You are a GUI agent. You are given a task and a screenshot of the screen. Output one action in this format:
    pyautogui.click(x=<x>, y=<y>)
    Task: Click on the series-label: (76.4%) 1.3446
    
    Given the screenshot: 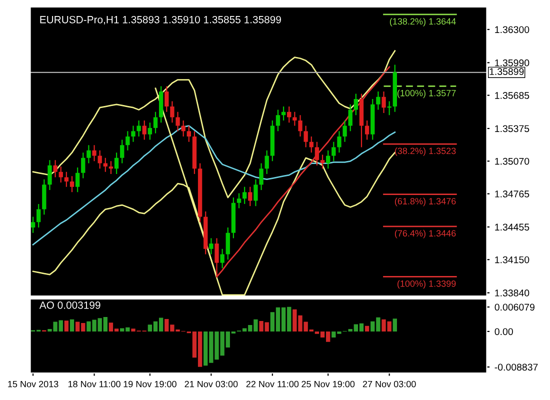 What is the action you would take?
    pyautogui.click(x=425, y=234)
    